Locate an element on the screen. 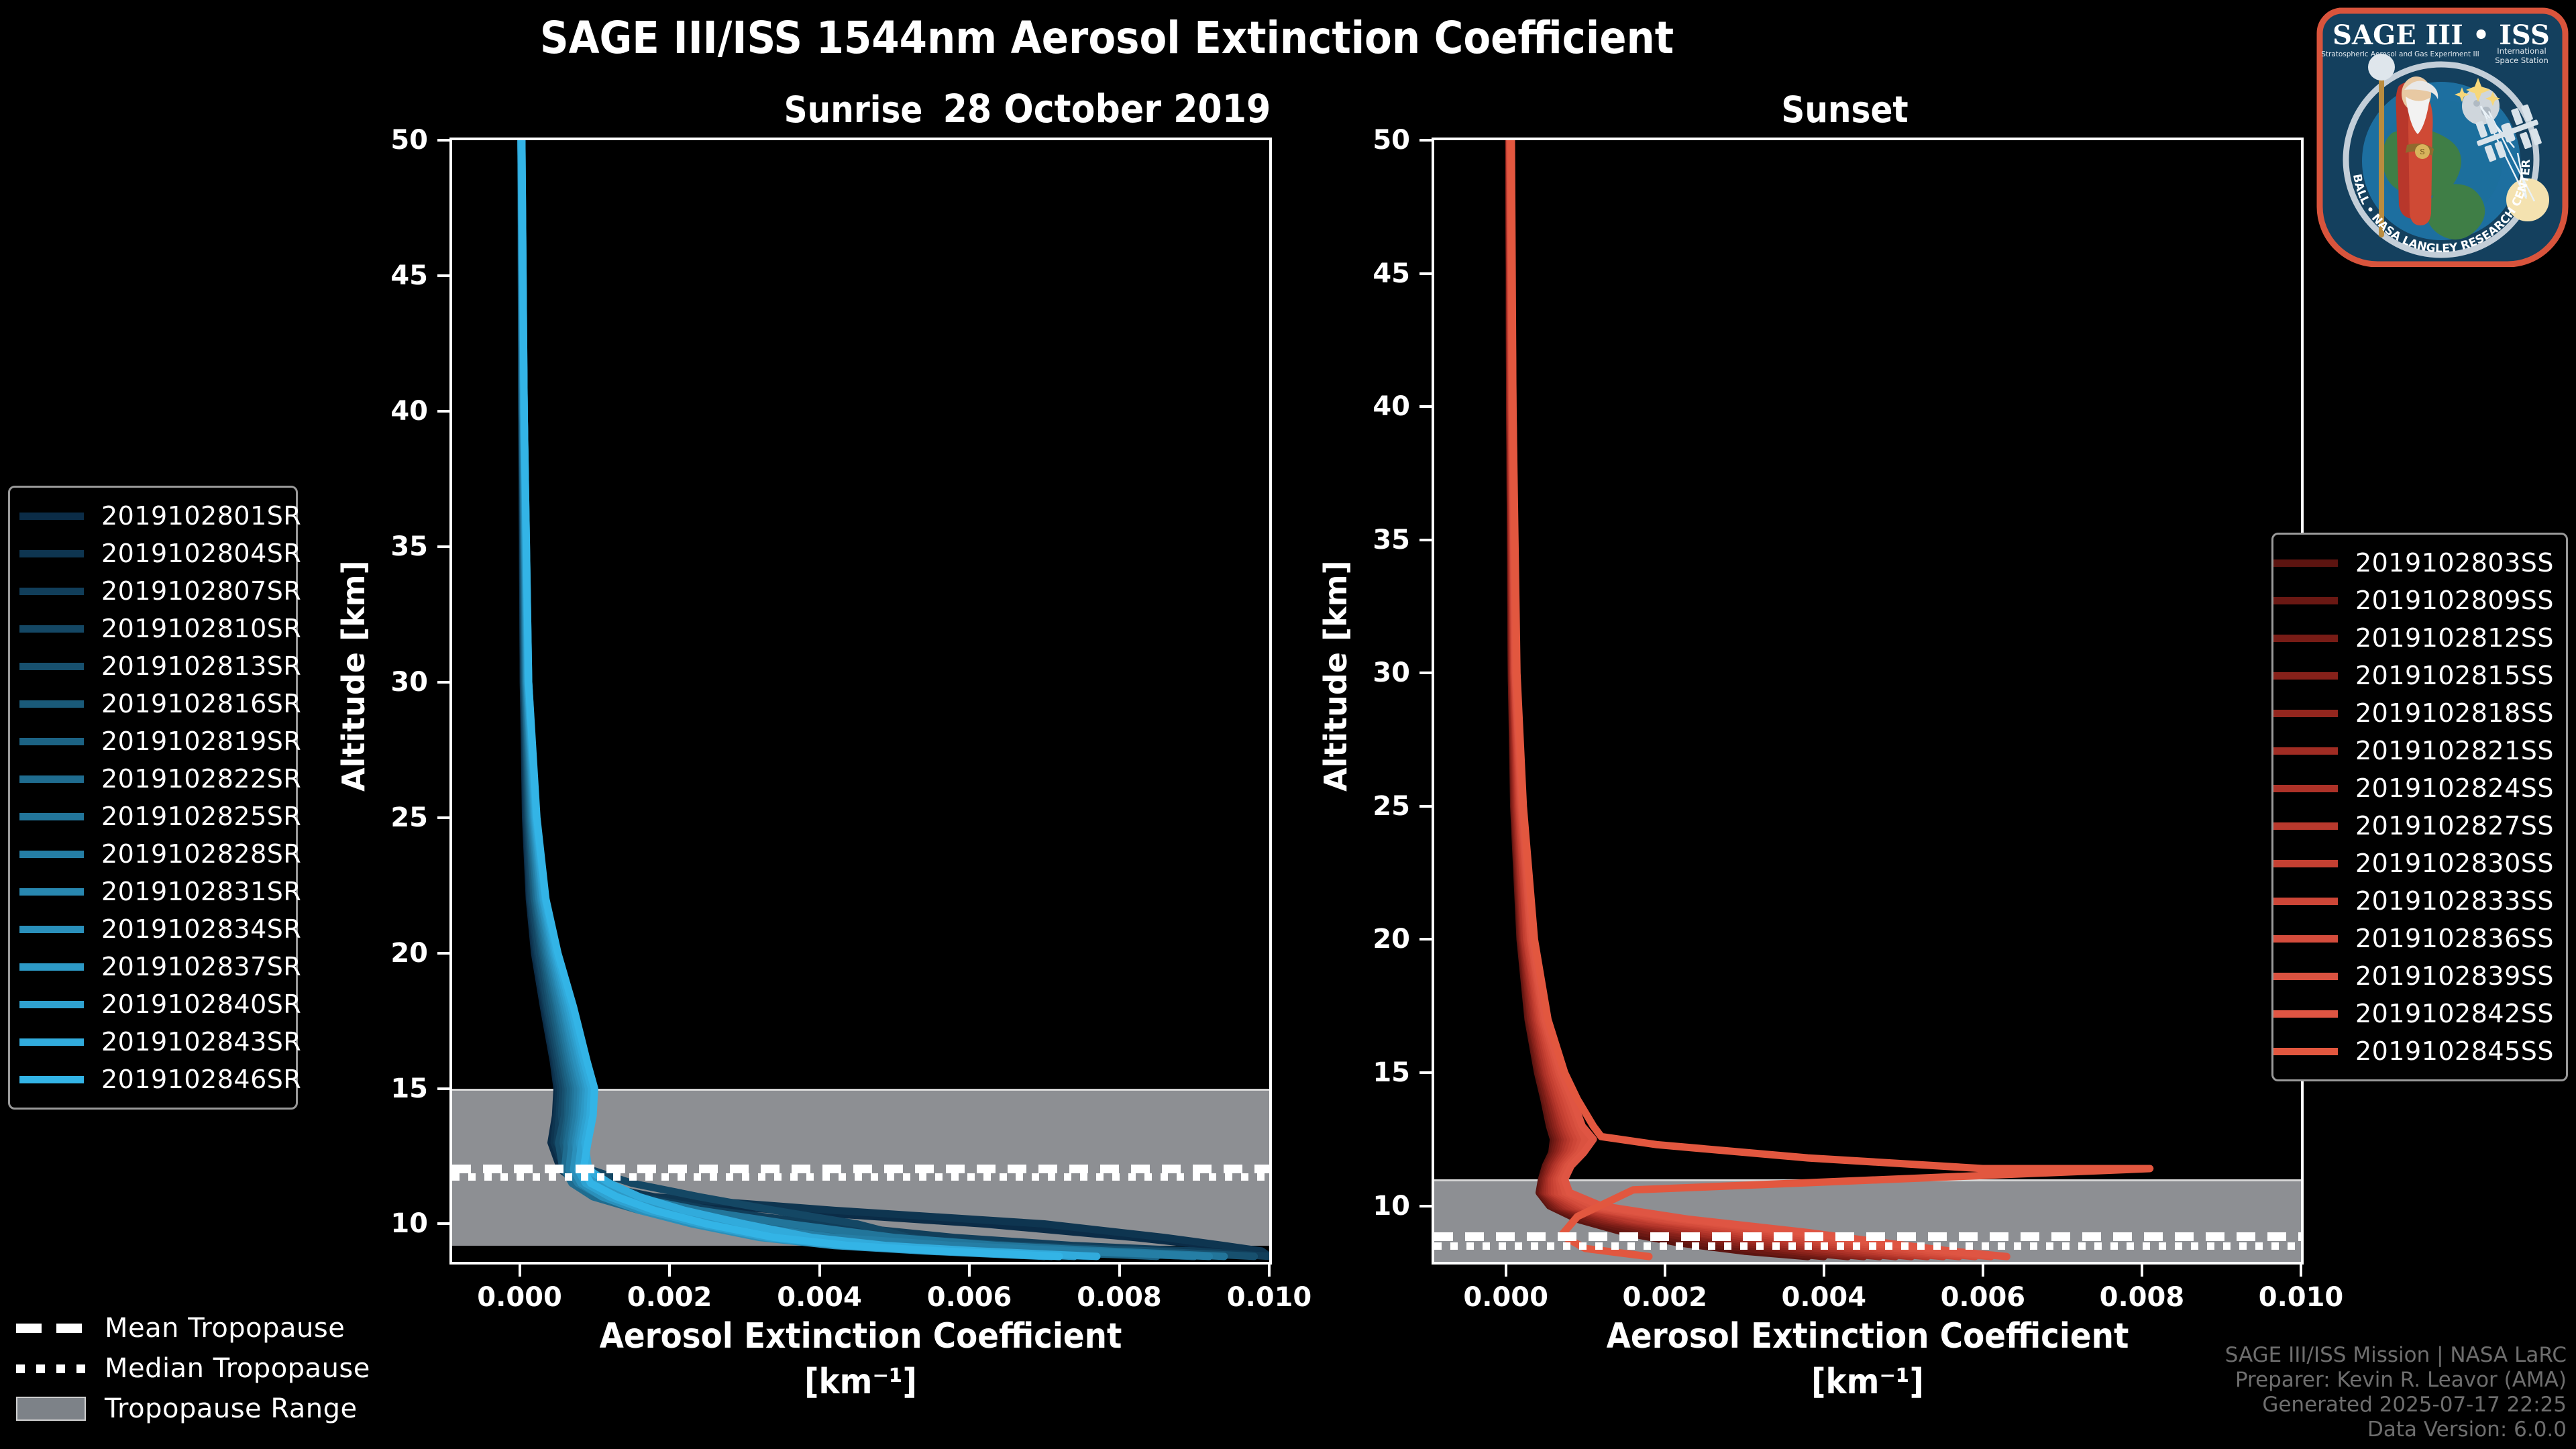 Image resolution: width=2576 pixels, height=1449 pixels. legend-item-label: 2019102834SR is located at coordinates (201, 929).